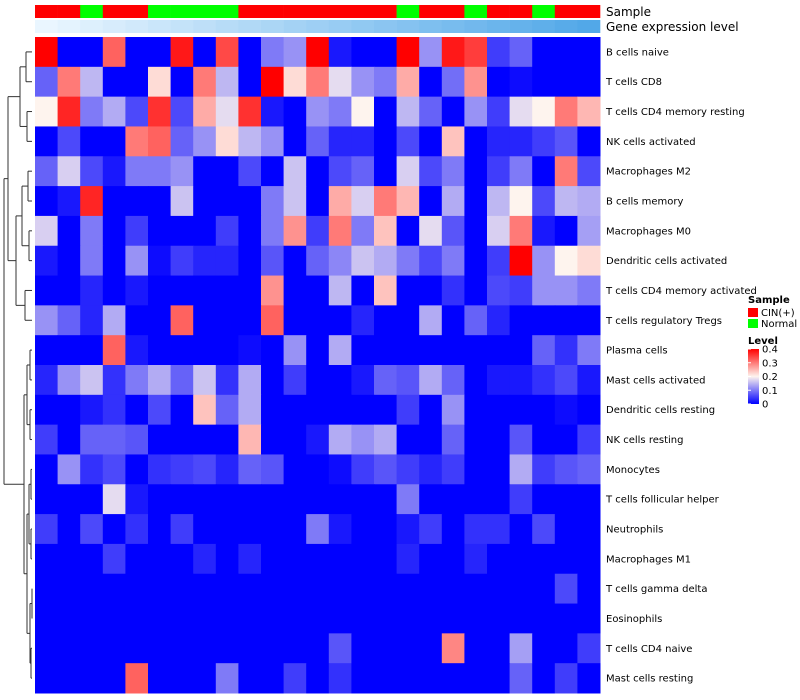 This screenshot has width=800, height=700. What do you see at coordinates (769, 300) in the screenshot?
I see `legend-sample-title: Sample` at bounding box center [769, 300].